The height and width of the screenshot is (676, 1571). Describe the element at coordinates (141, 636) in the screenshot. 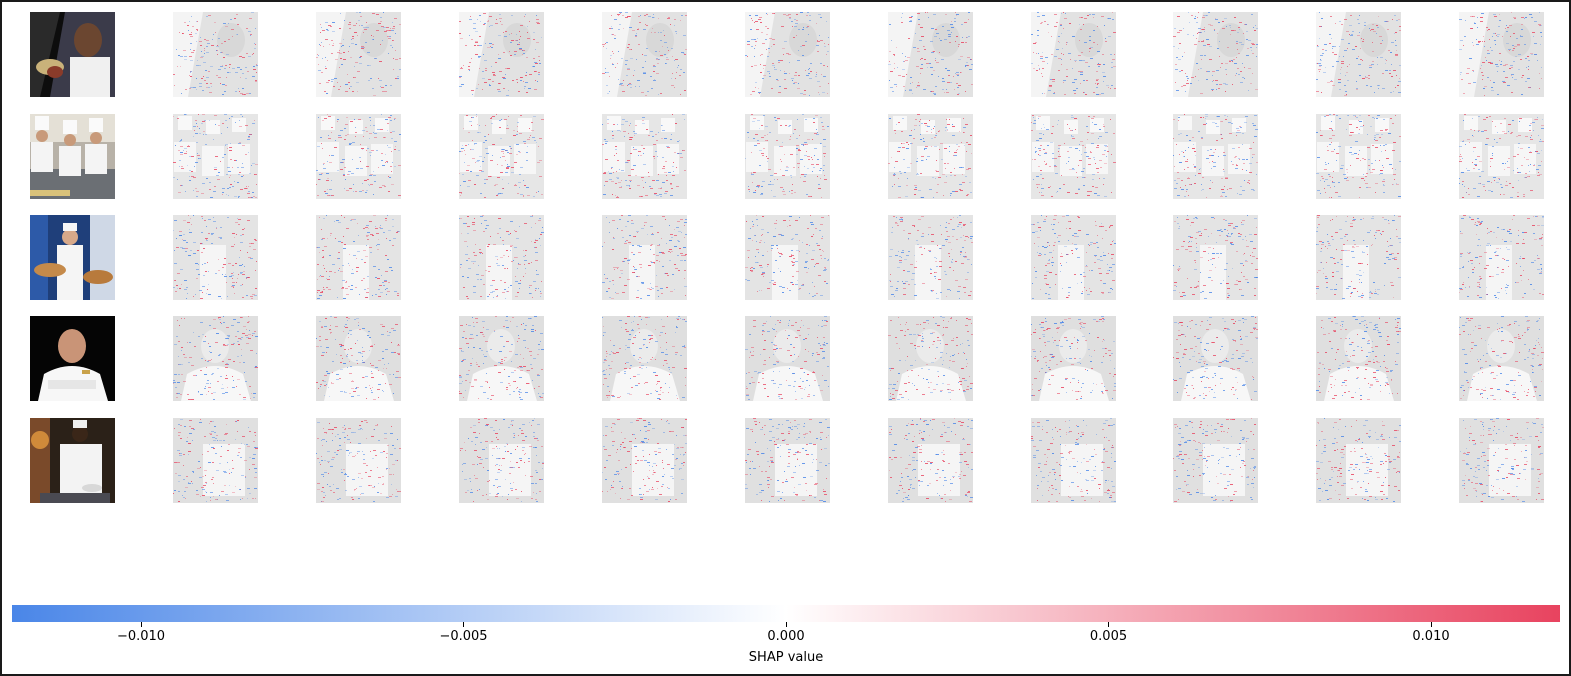

I see `colorbar-tick-label: −0.010` at that location.